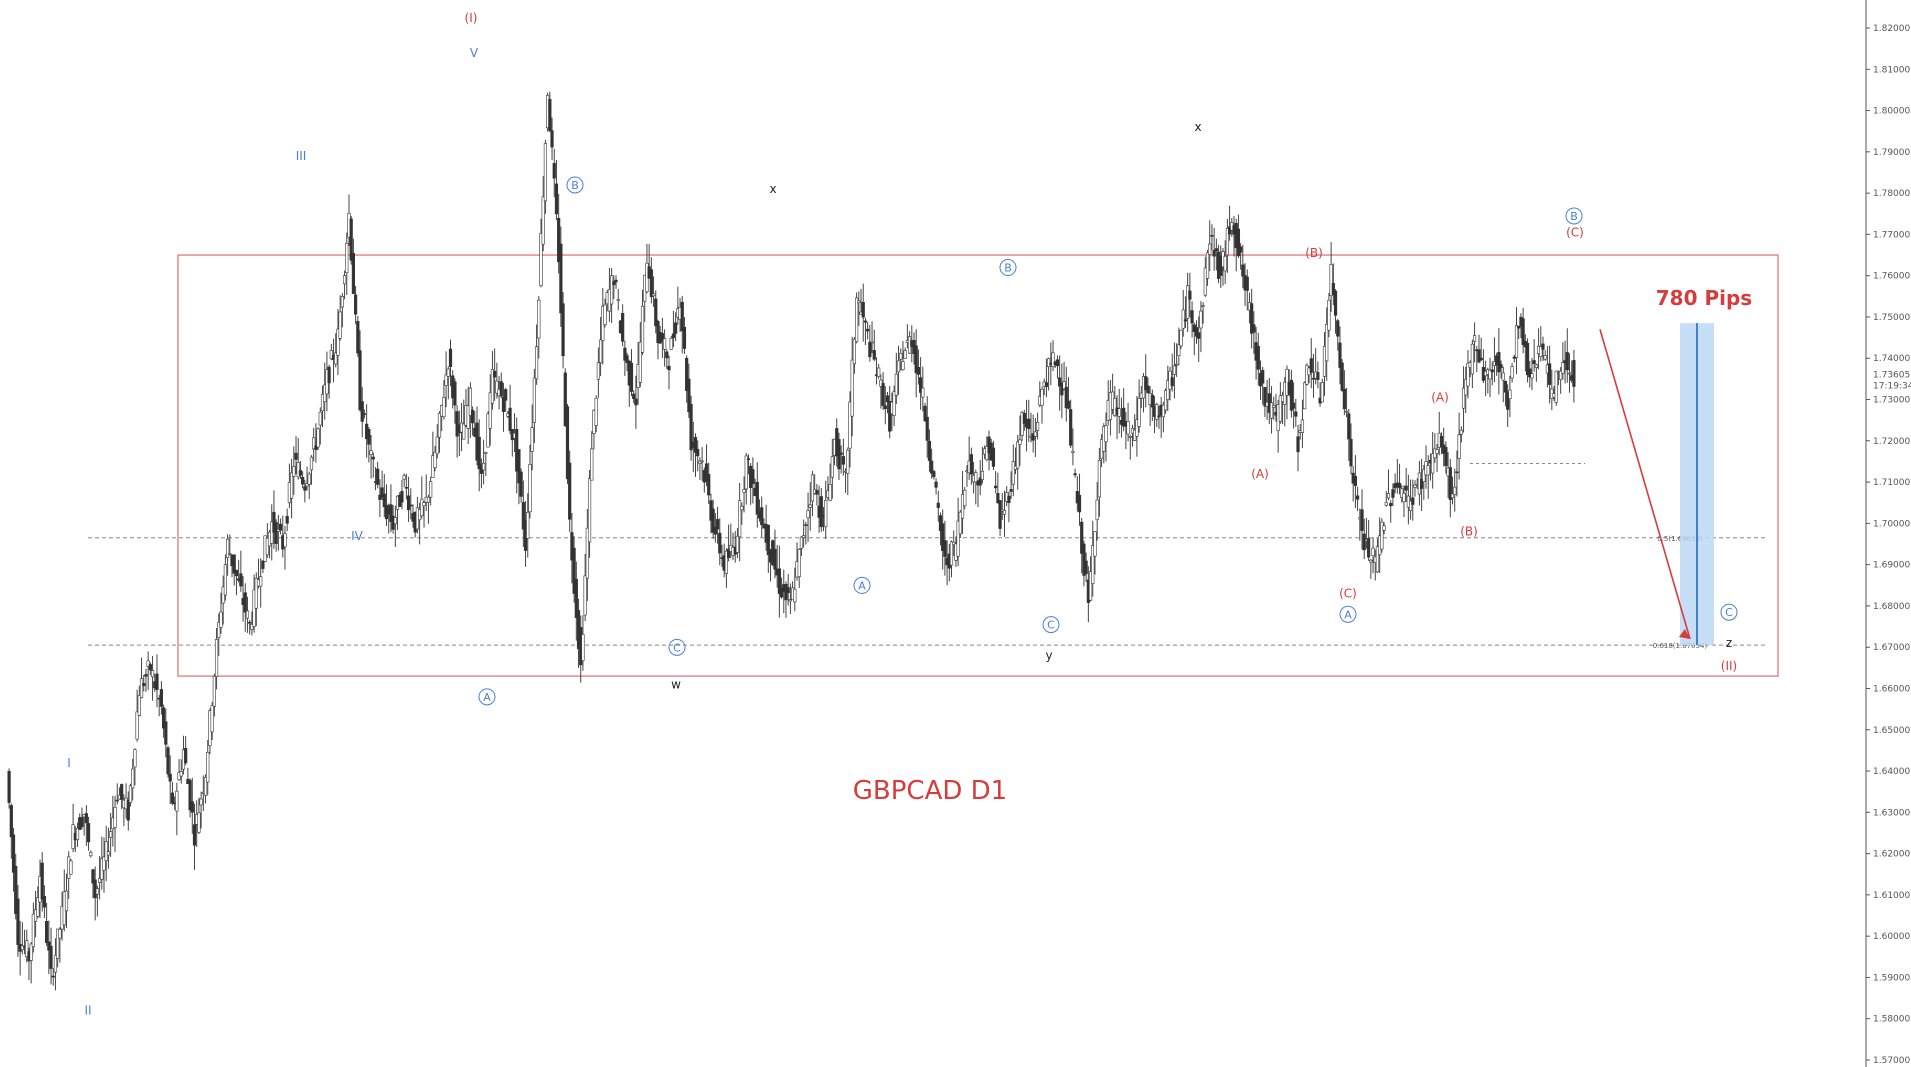  I want to click on wave-label: (II), so click(1729, 666).